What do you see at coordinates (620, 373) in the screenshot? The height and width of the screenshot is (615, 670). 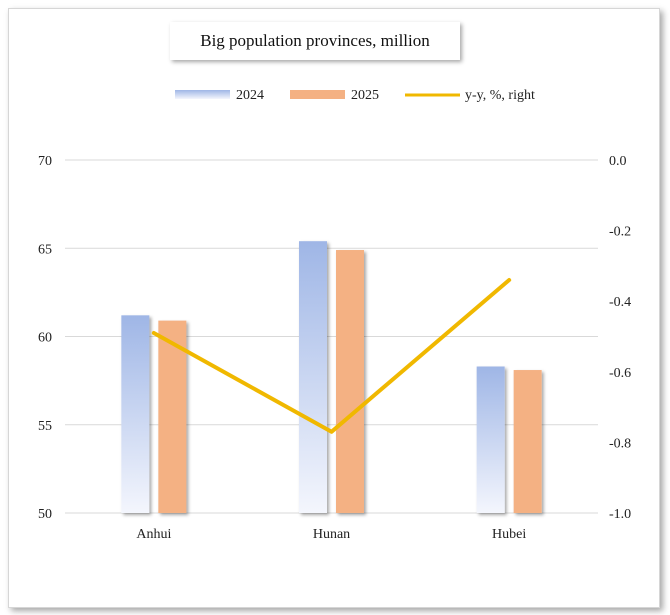 I see `y2-tick-label--0.6: -0.6` at bounding box center [620, 373].